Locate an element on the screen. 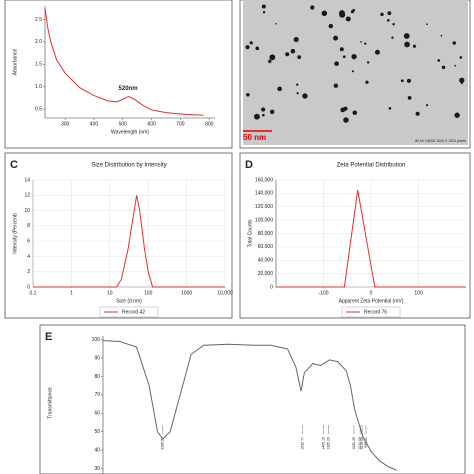 This screenshot has width=474, height=474. x-tick-label: 700 is located at coordinates (180, 124).